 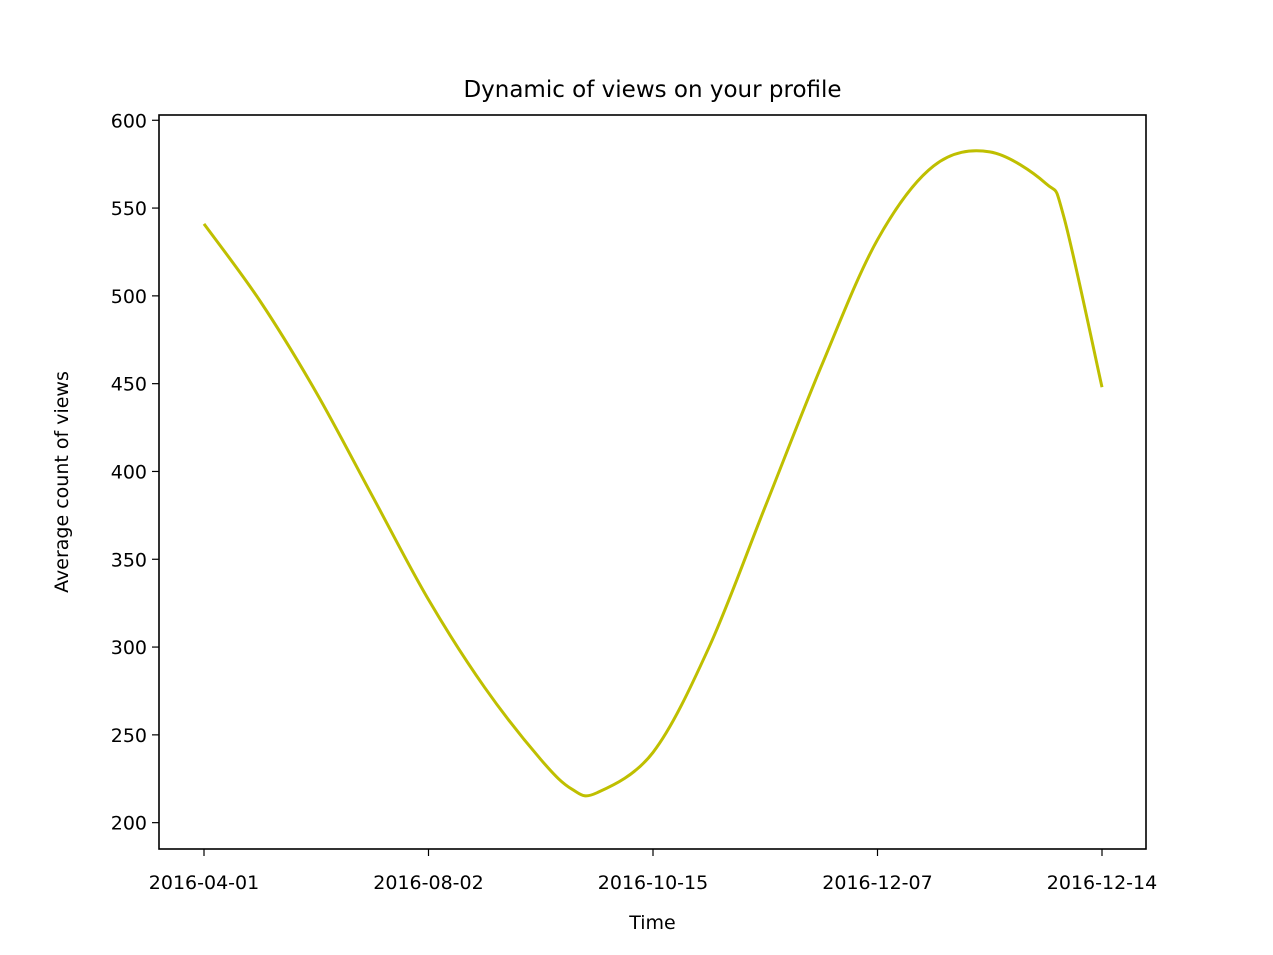 I want to click on y-axis: 200 250 300 350 400 450 500 550 600, so click(x=135, y=472).